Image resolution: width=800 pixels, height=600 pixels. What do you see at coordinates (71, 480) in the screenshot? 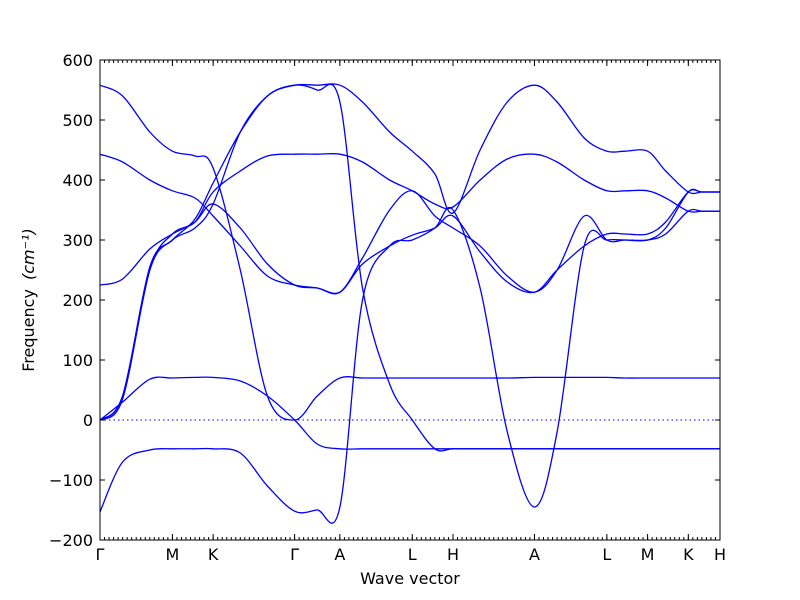
I see `y-tick-label: −100` at bounding box center [71, 480].